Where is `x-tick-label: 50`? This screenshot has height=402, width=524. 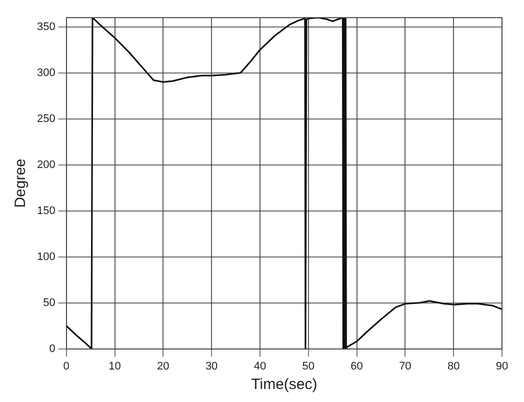 x-tick-label: 50 is located at coordinates (308, 366).